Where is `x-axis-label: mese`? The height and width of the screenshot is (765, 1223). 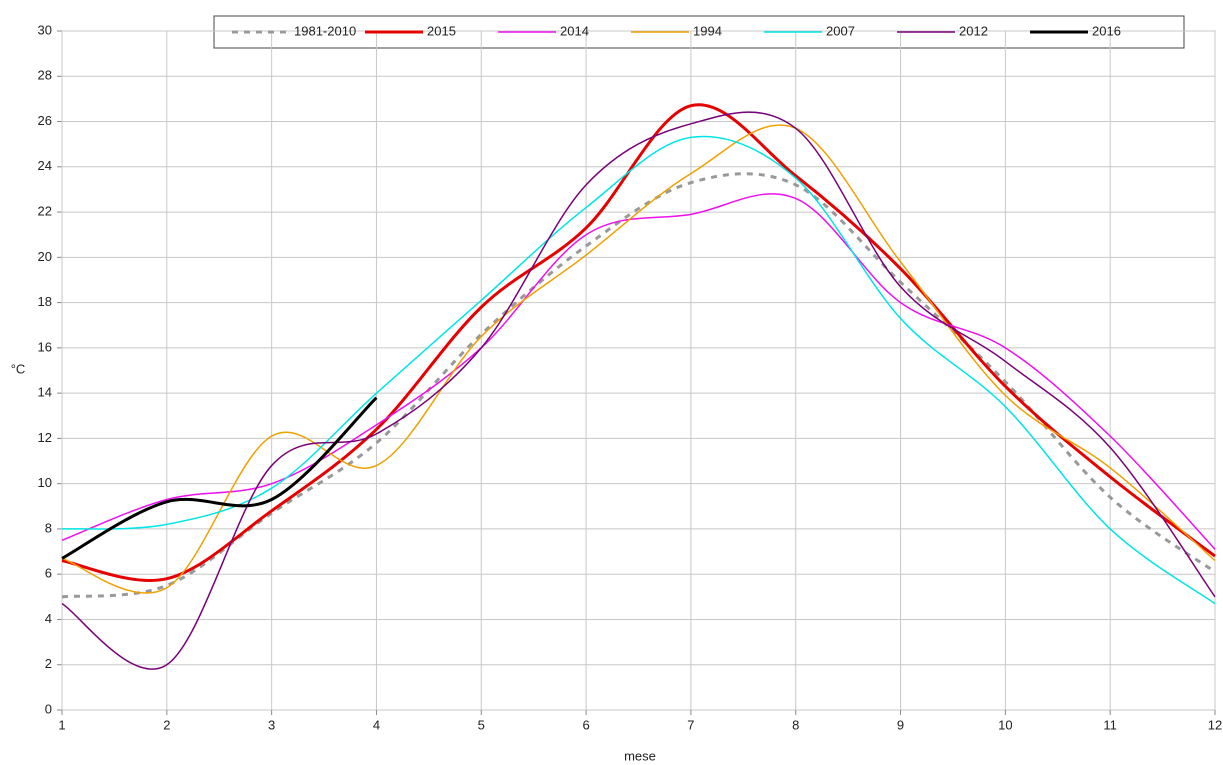
x-axis-label: mese is located at coordinates (640, 755).